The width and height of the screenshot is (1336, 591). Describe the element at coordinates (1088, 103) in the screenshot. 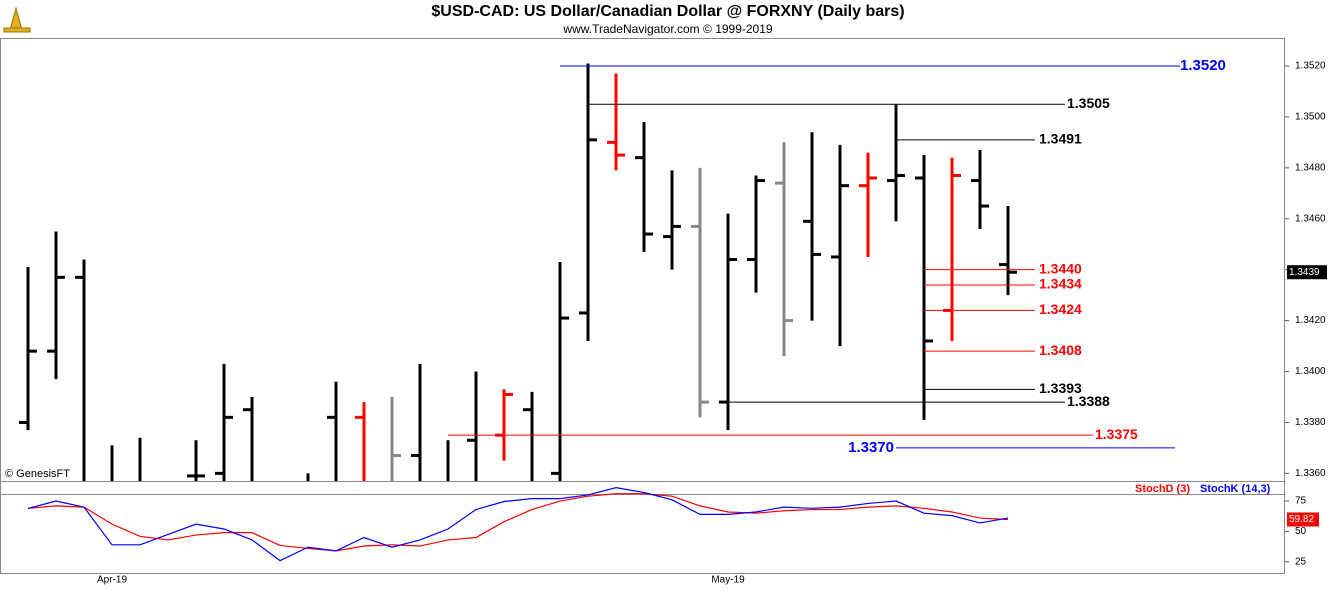

I see `level-label: 1.3505` at that location.